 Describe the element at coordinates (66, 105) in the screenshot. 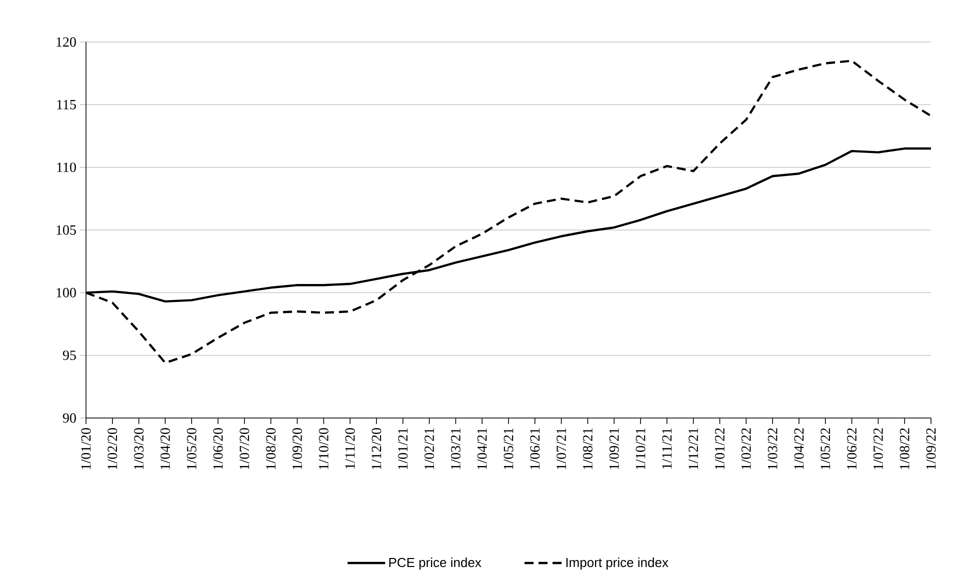

I see `y-tick-label: 115` at that location.